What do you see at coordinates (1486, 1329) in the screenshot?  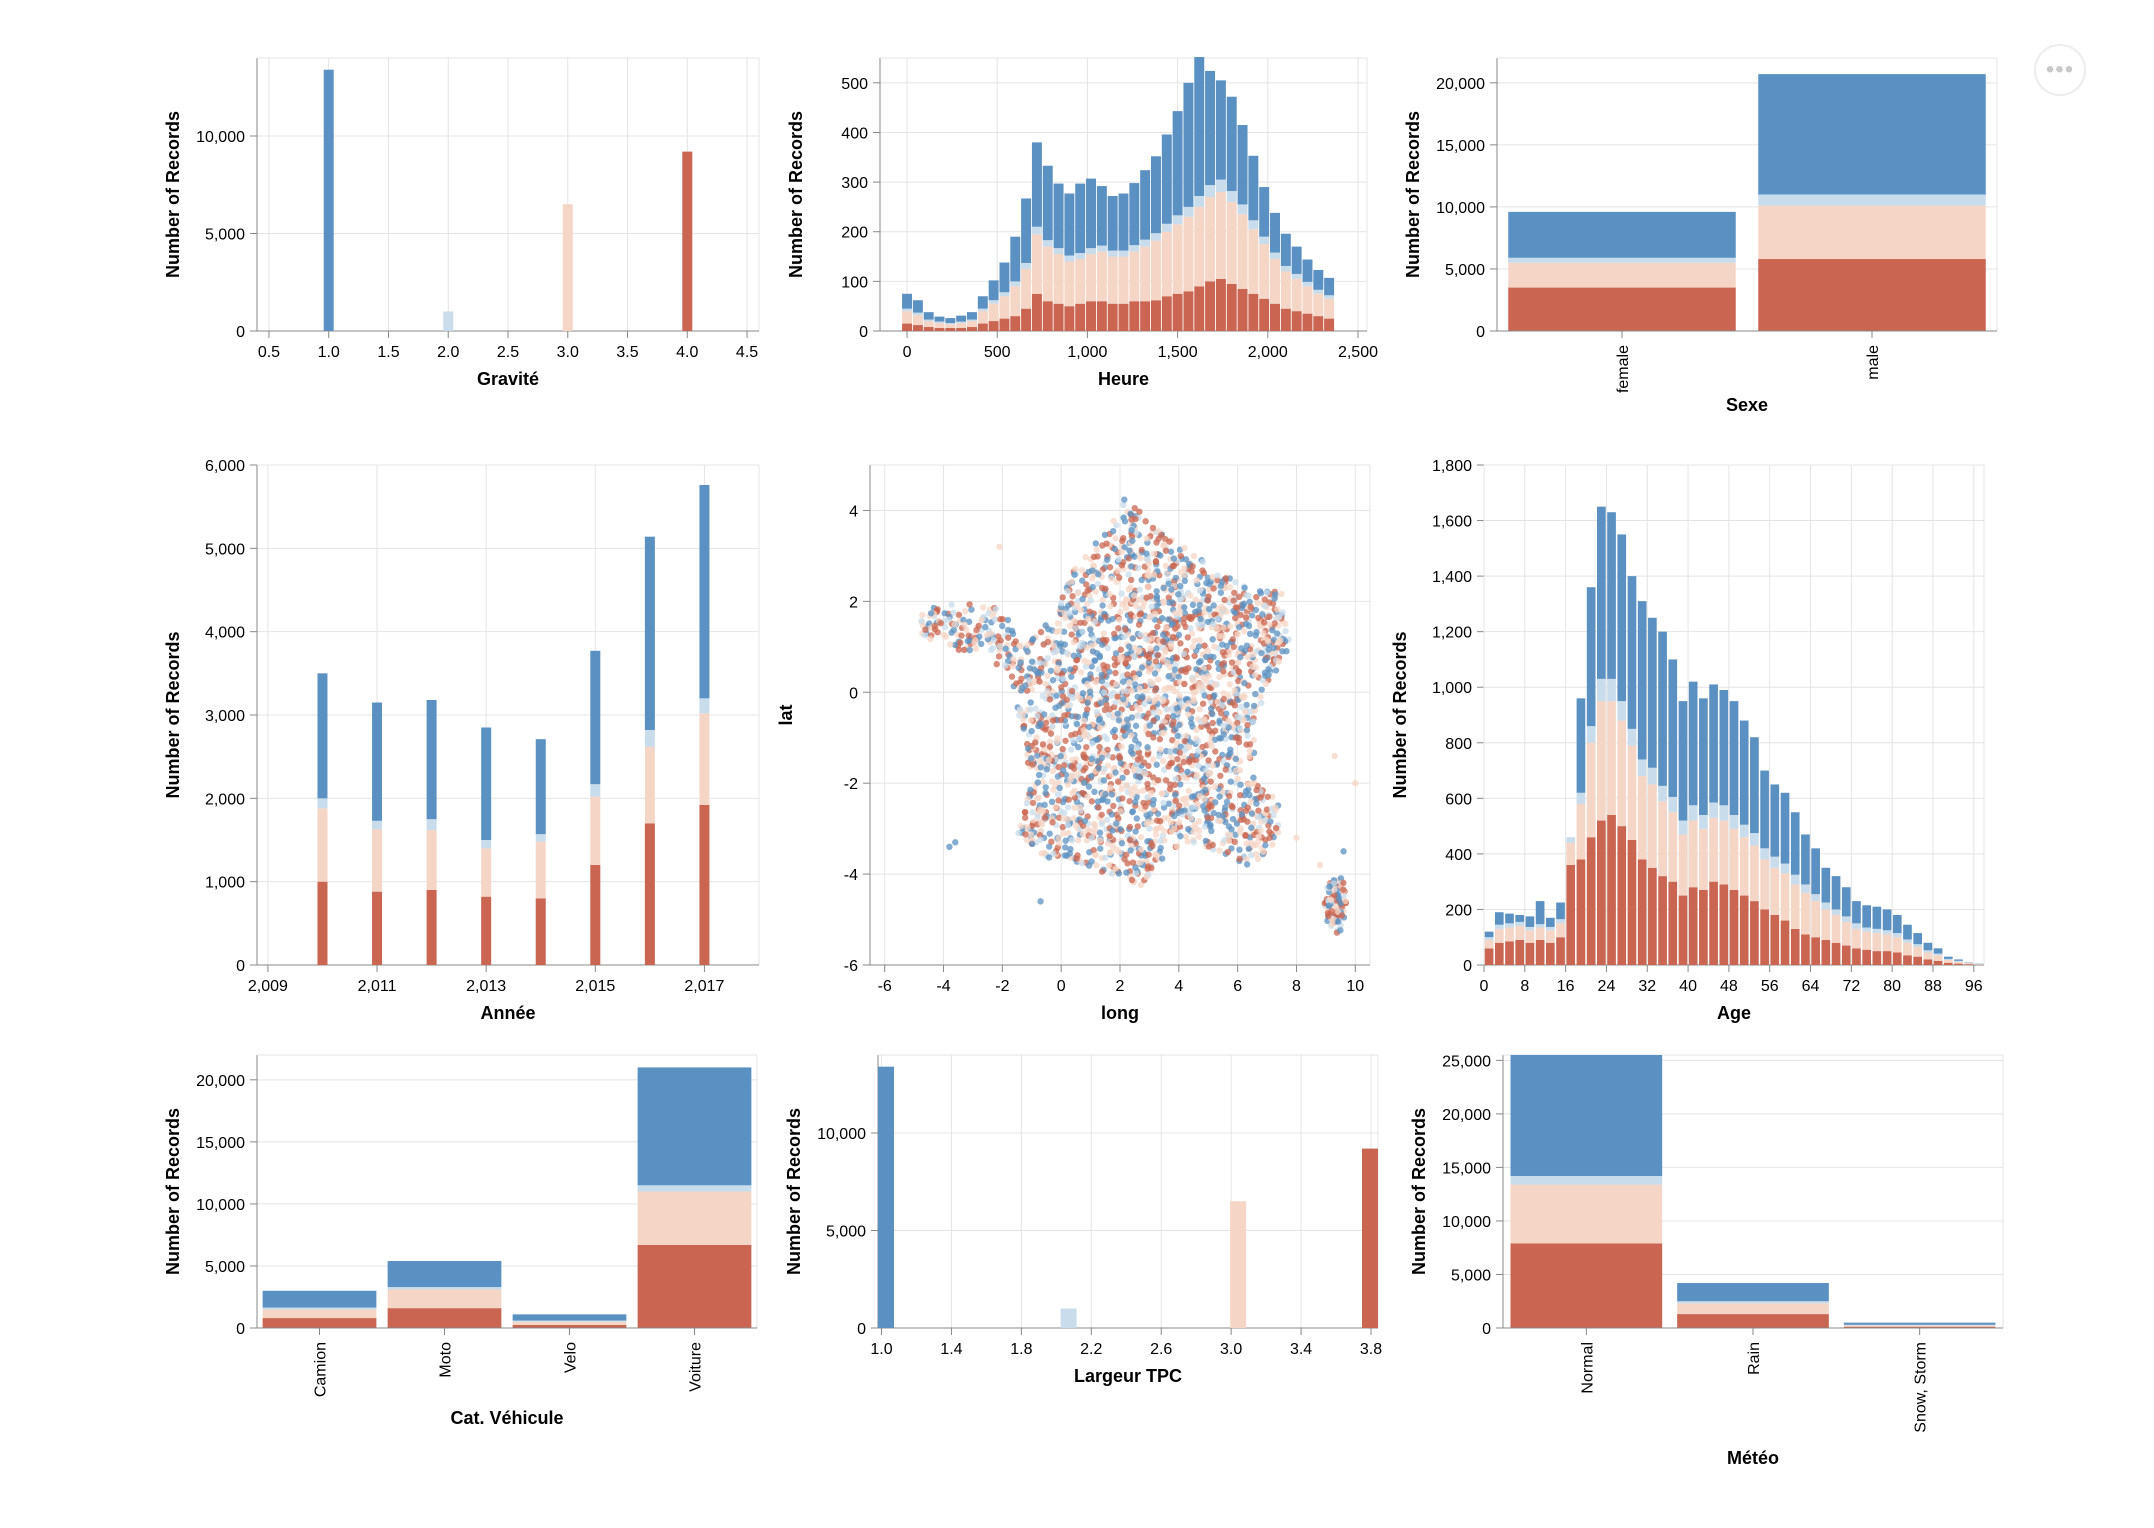 I see `y-tick-label: 0` at bounding box center [1486, 1329].